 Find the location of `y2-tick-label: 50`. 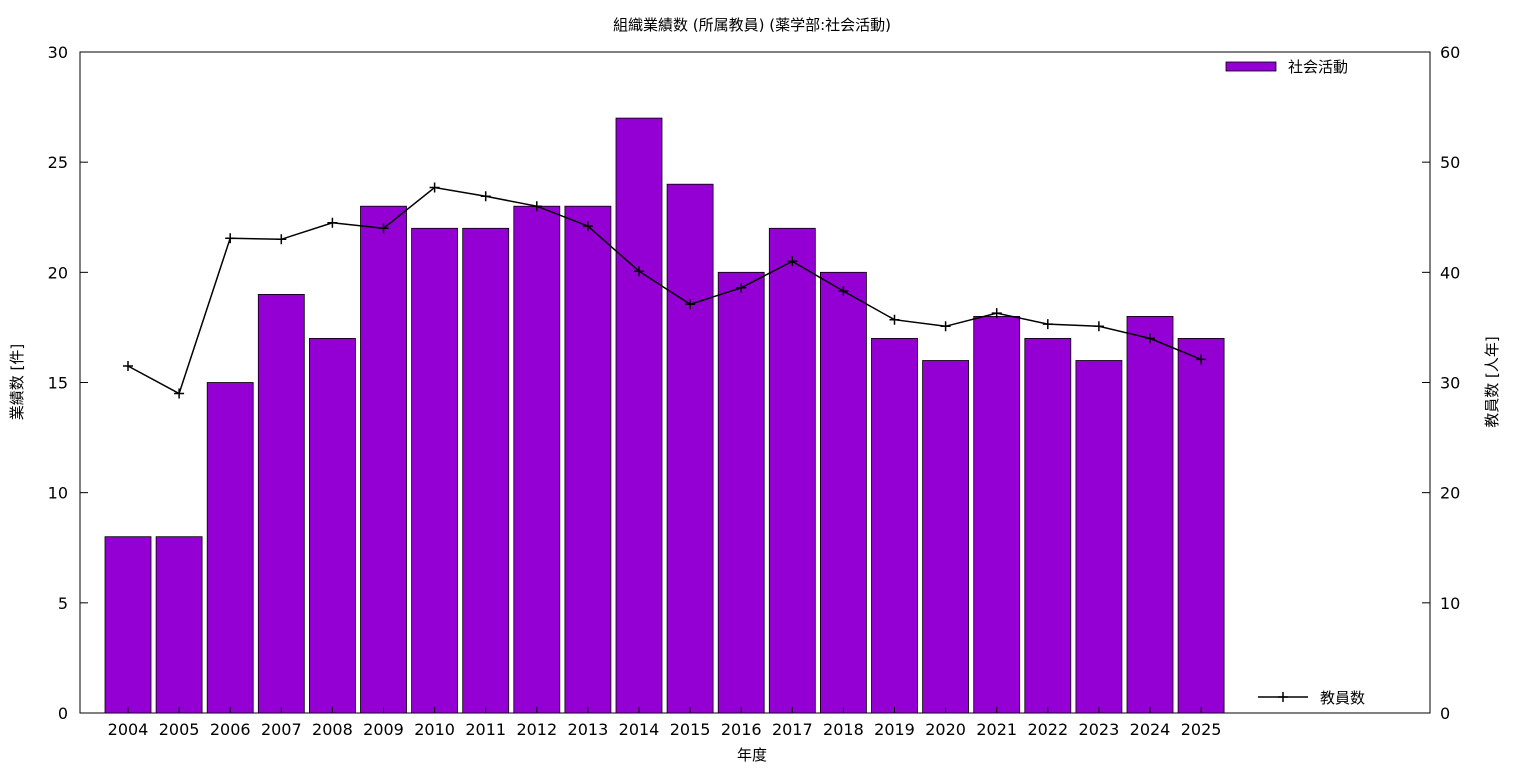

y2-tick-label: 50 is located at coordinates (1450, 162).